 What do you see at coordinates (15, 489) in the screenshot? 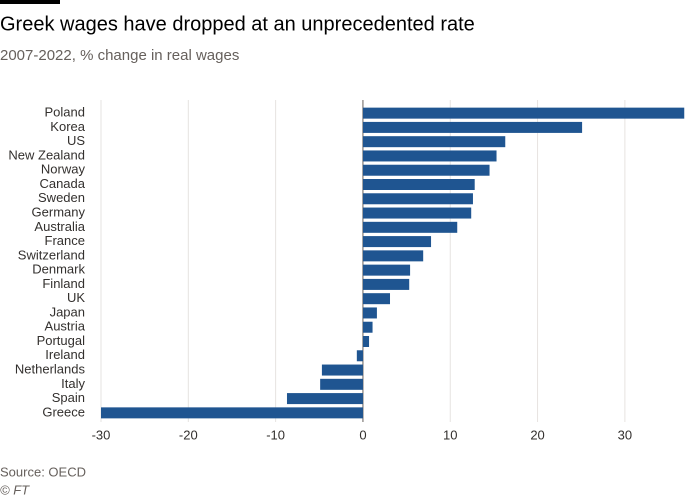
I see `credit: © FT` at bounding box center [15, 489].